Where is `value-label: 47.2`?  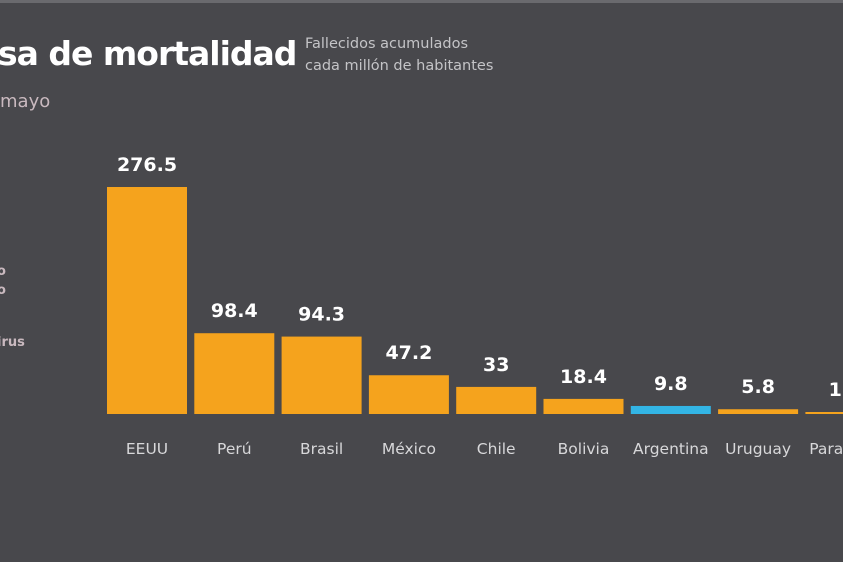 value-label: 47.2 is located at coordinates (408, 353).